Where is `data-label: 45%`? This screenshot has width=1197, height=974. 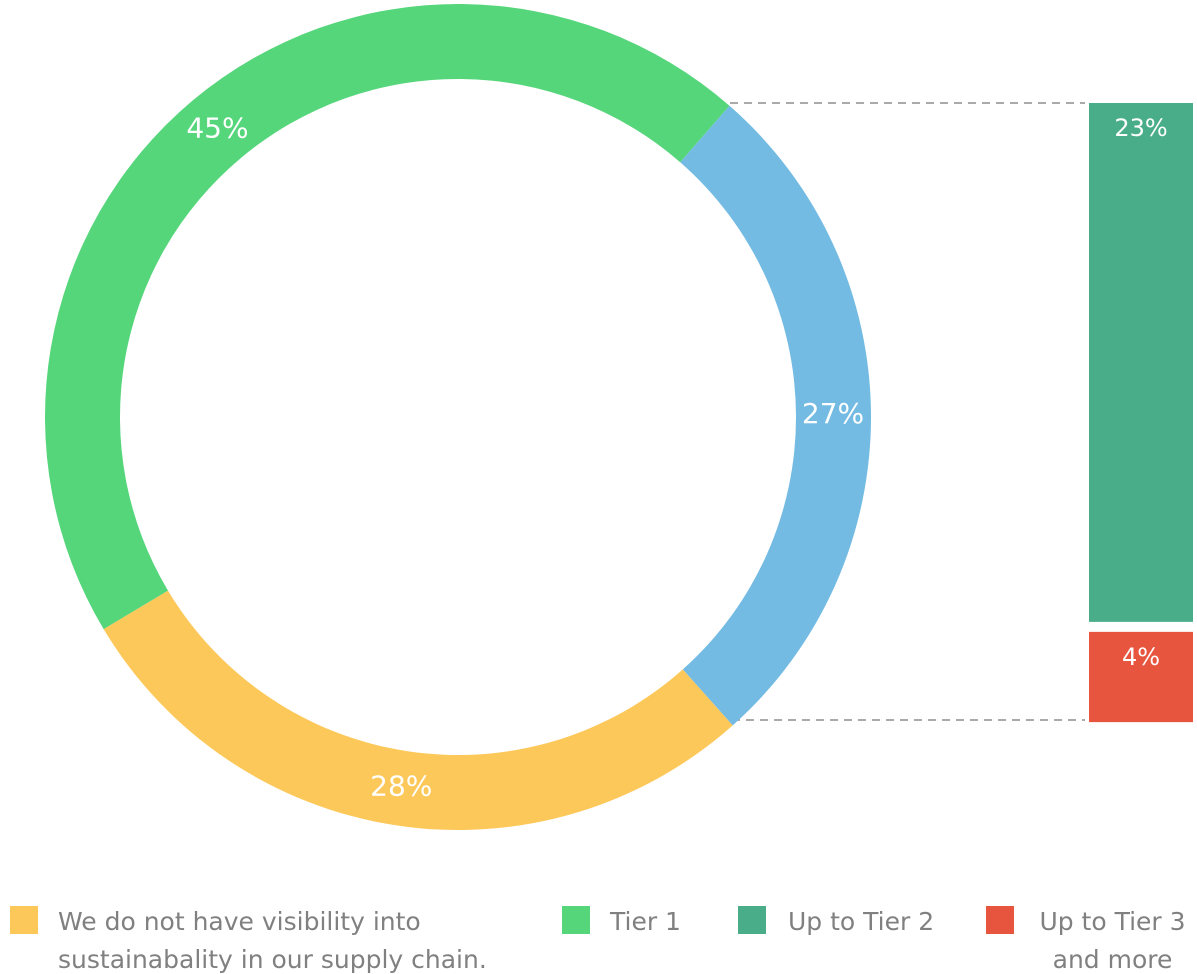
data-label: 45% is located at coordinates (217, 127).